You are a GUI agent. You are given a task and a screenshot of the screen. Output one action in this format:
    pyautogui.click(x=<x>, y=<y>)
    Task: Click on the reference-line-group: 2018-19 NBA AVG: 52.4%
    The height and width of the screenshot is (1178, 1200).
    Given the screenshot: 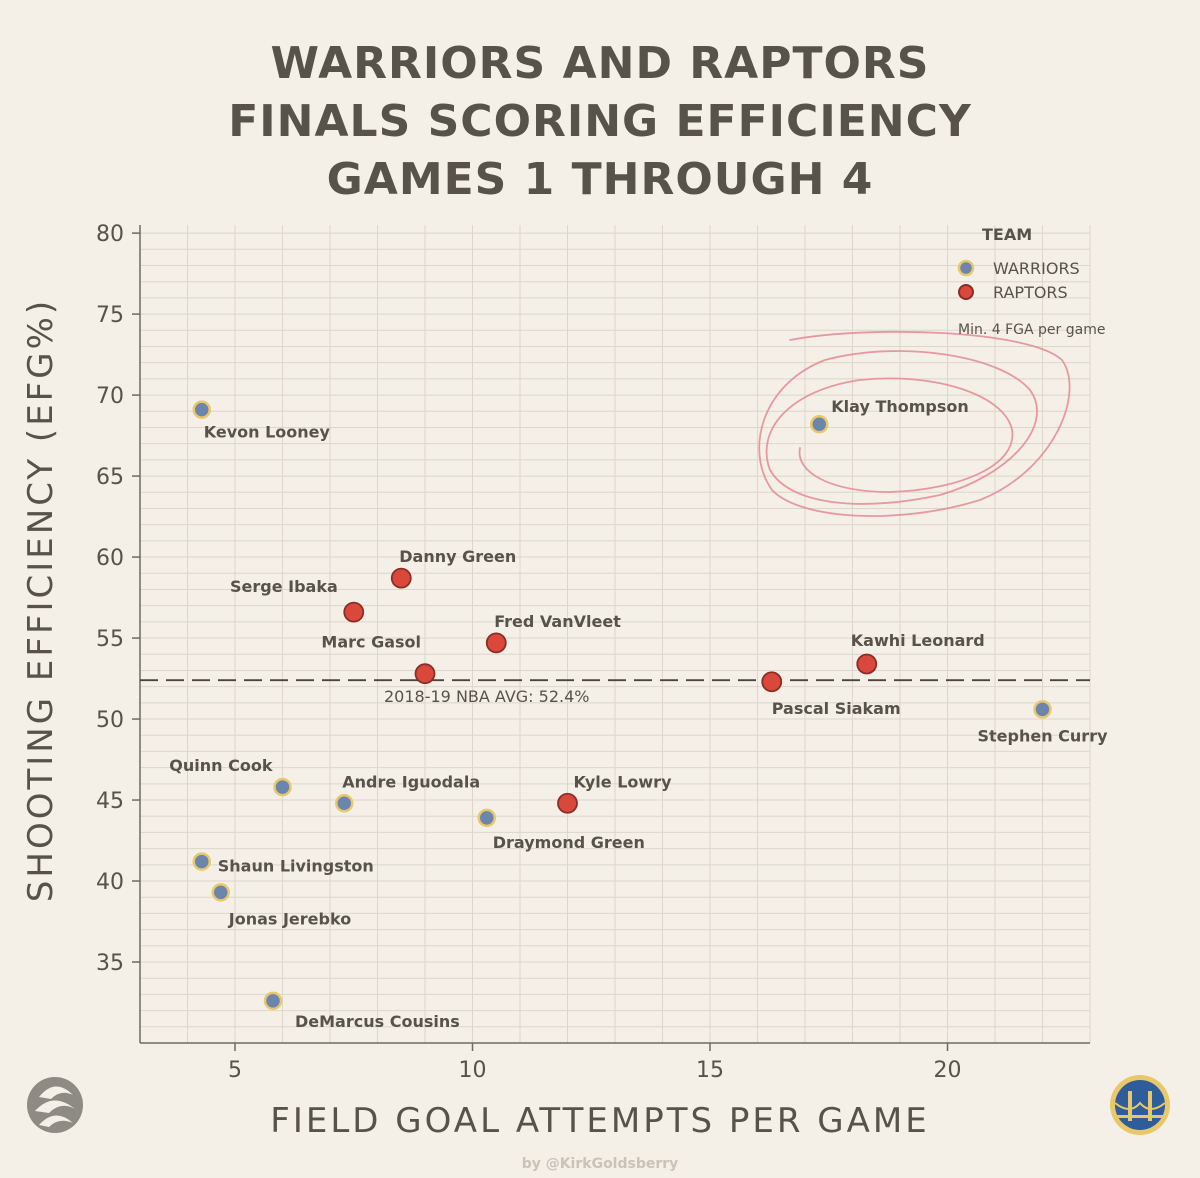 What is the action you would take?
    pyautogui.click(x=615, y=692)
    